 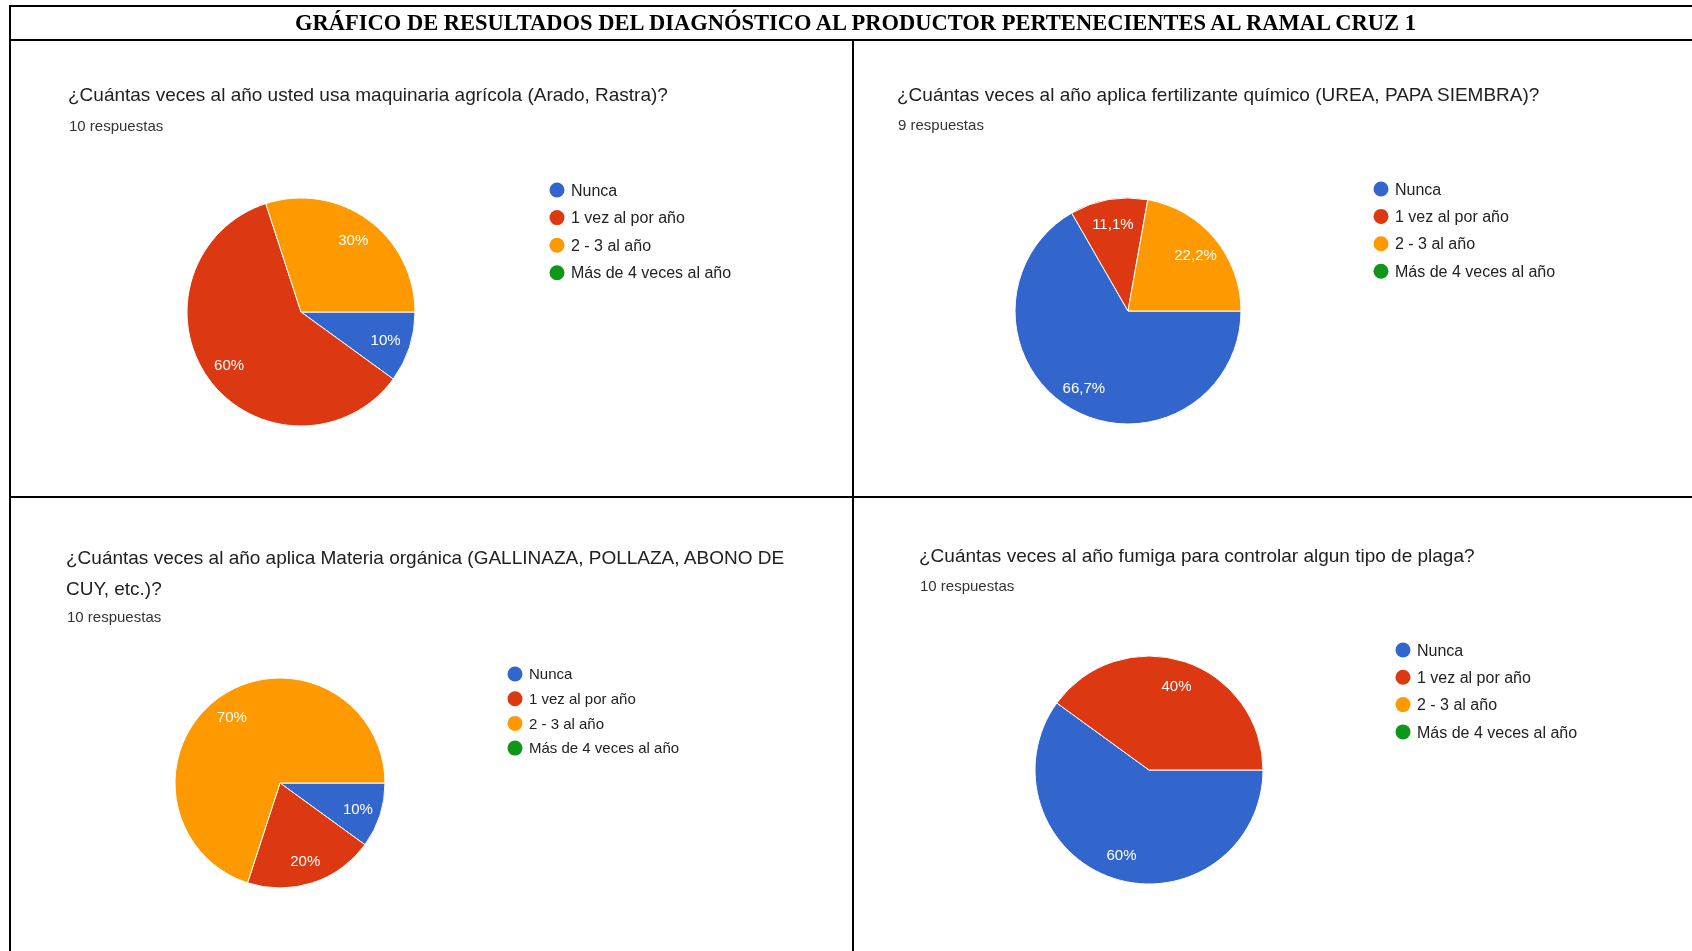 I want to click on text: GRÁFICO DE RESULTADOS DEL DIAGNÓSTICO AL PRODUCTOR PERTENECIENTES AL RAMAL CRUZ 1, so click(x=855, y=23).